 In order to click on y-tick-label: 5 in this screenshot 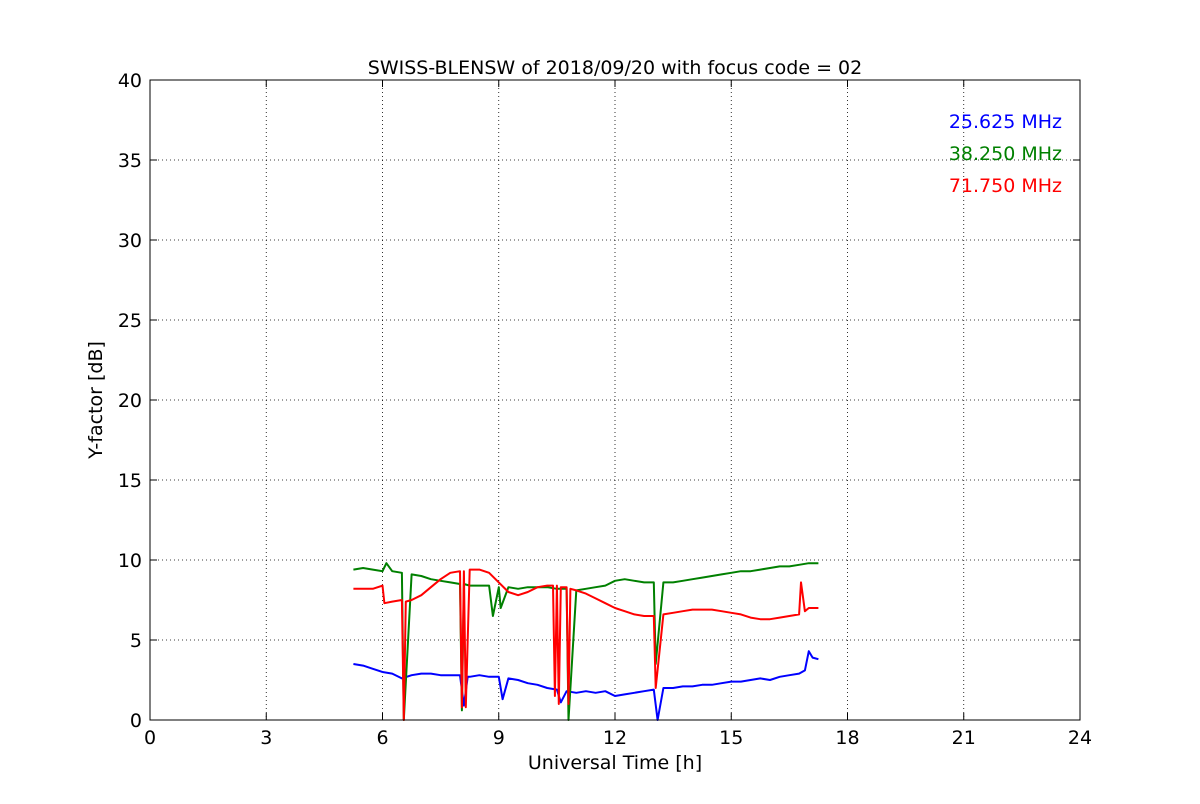, I will do `click(136, 641)`.